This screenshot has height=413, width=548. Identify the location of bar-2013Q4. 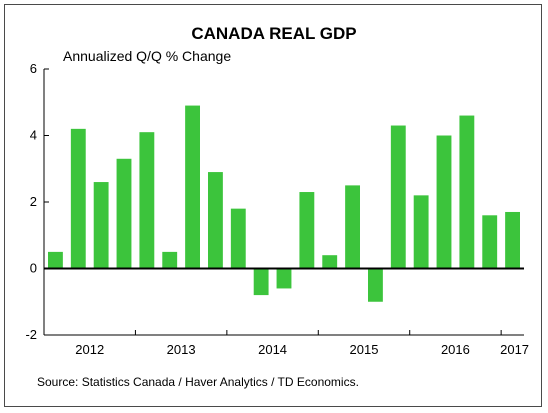
(215, 220).